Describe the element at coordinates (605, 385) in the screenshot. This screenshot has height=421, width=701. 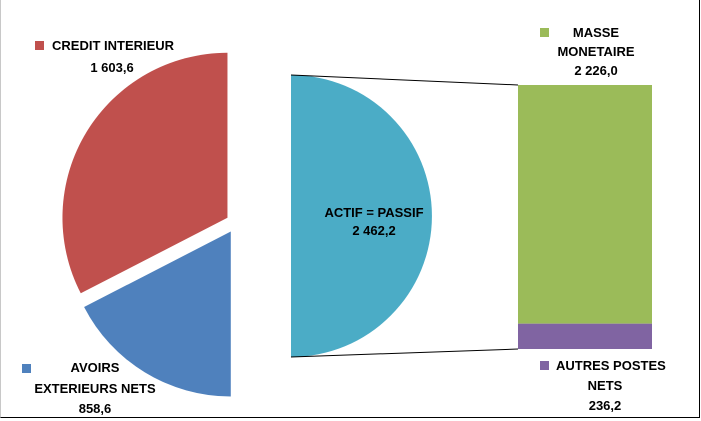
I see `label-autres-line2: NETS` at that location.